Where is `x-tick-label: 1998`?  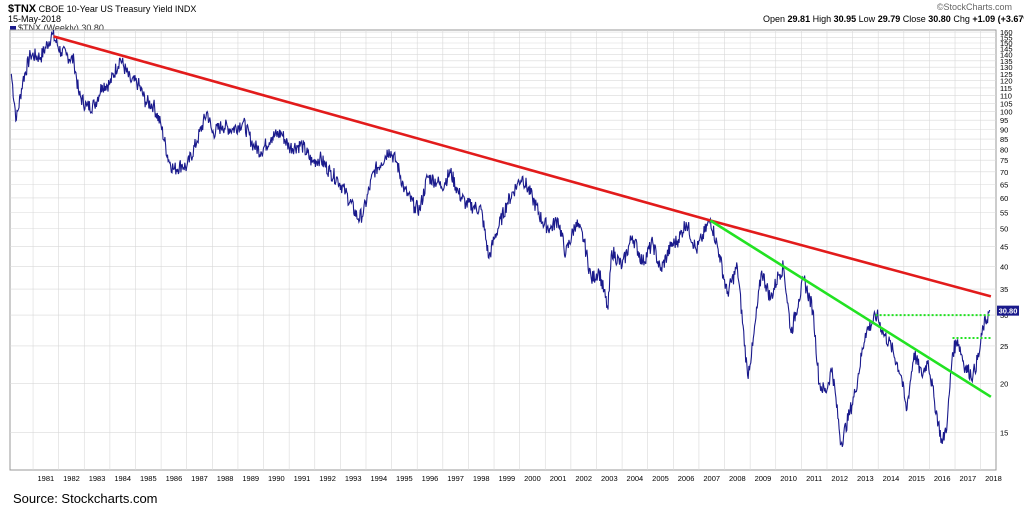 x-tick-label: 1998 is located at coordinates (481, 478).